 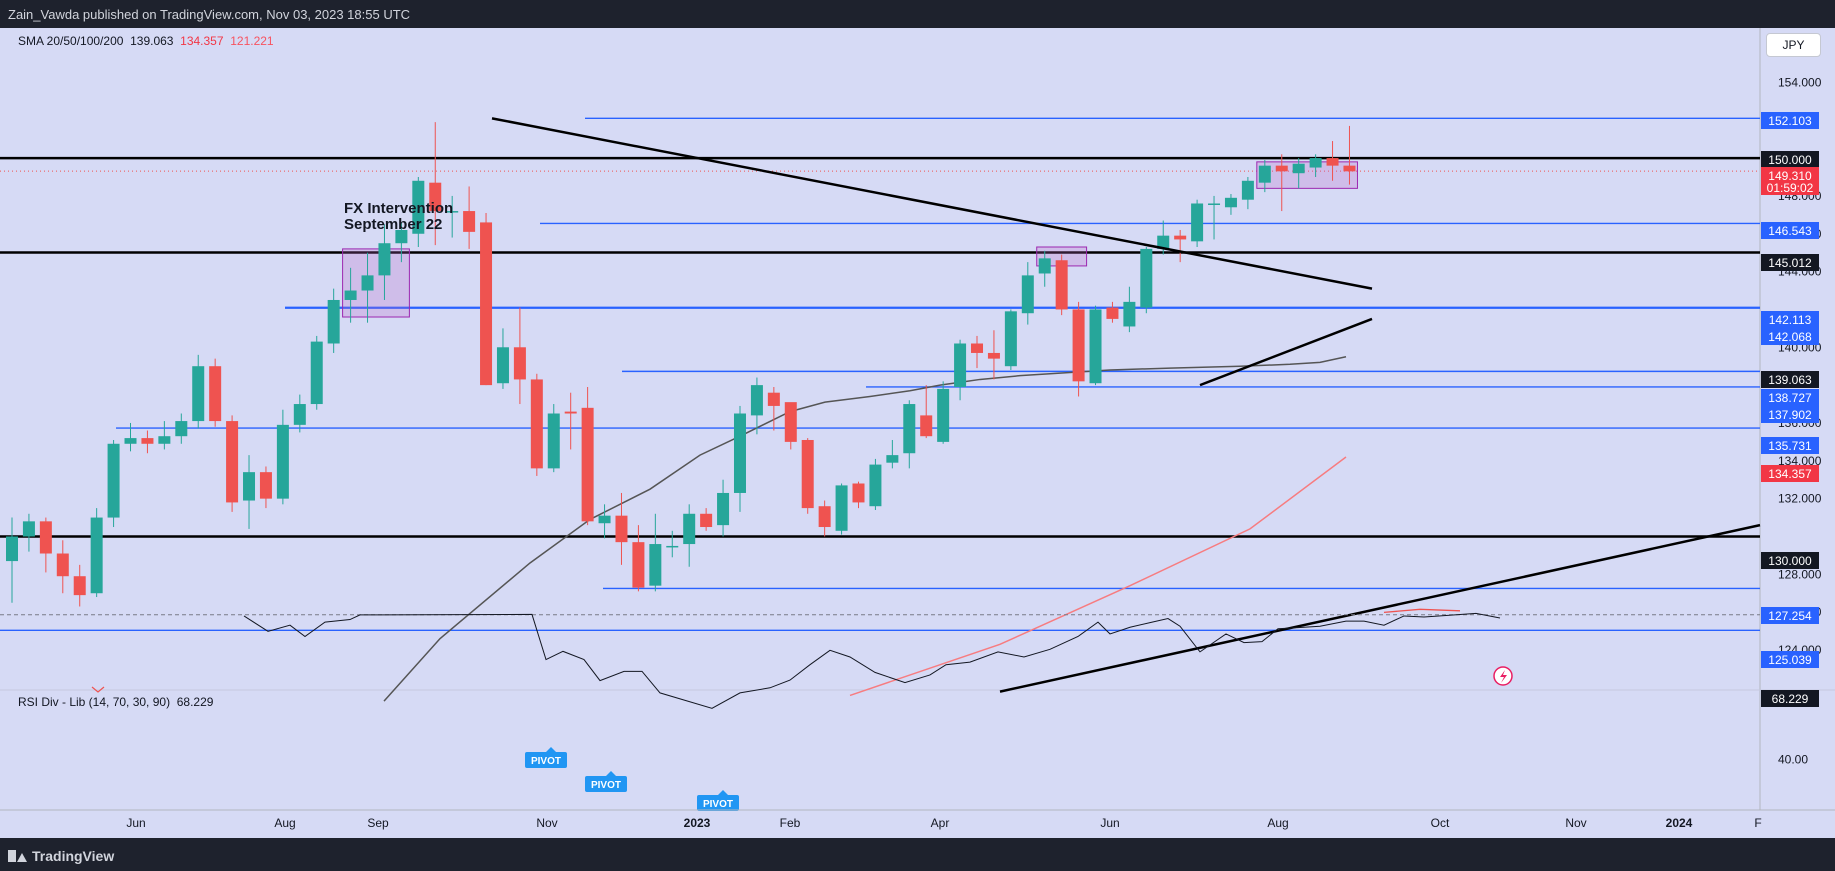 What do you see at coordinates (1790, 615) in the screenshot?
I see `price-label: 127.254` at bounding box center [1790, 615].